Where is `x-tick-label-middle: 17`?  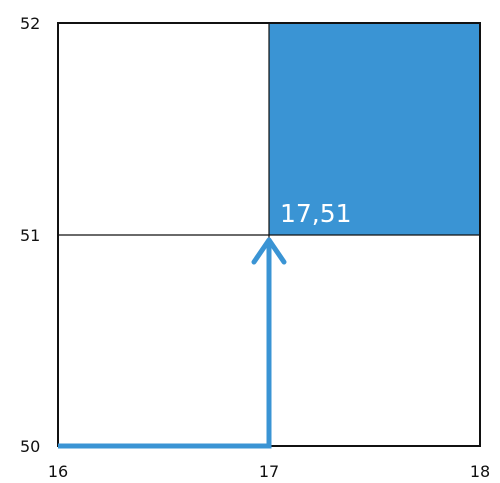 x-tick-label-middle: 17 is located at coordinates (269, 471).